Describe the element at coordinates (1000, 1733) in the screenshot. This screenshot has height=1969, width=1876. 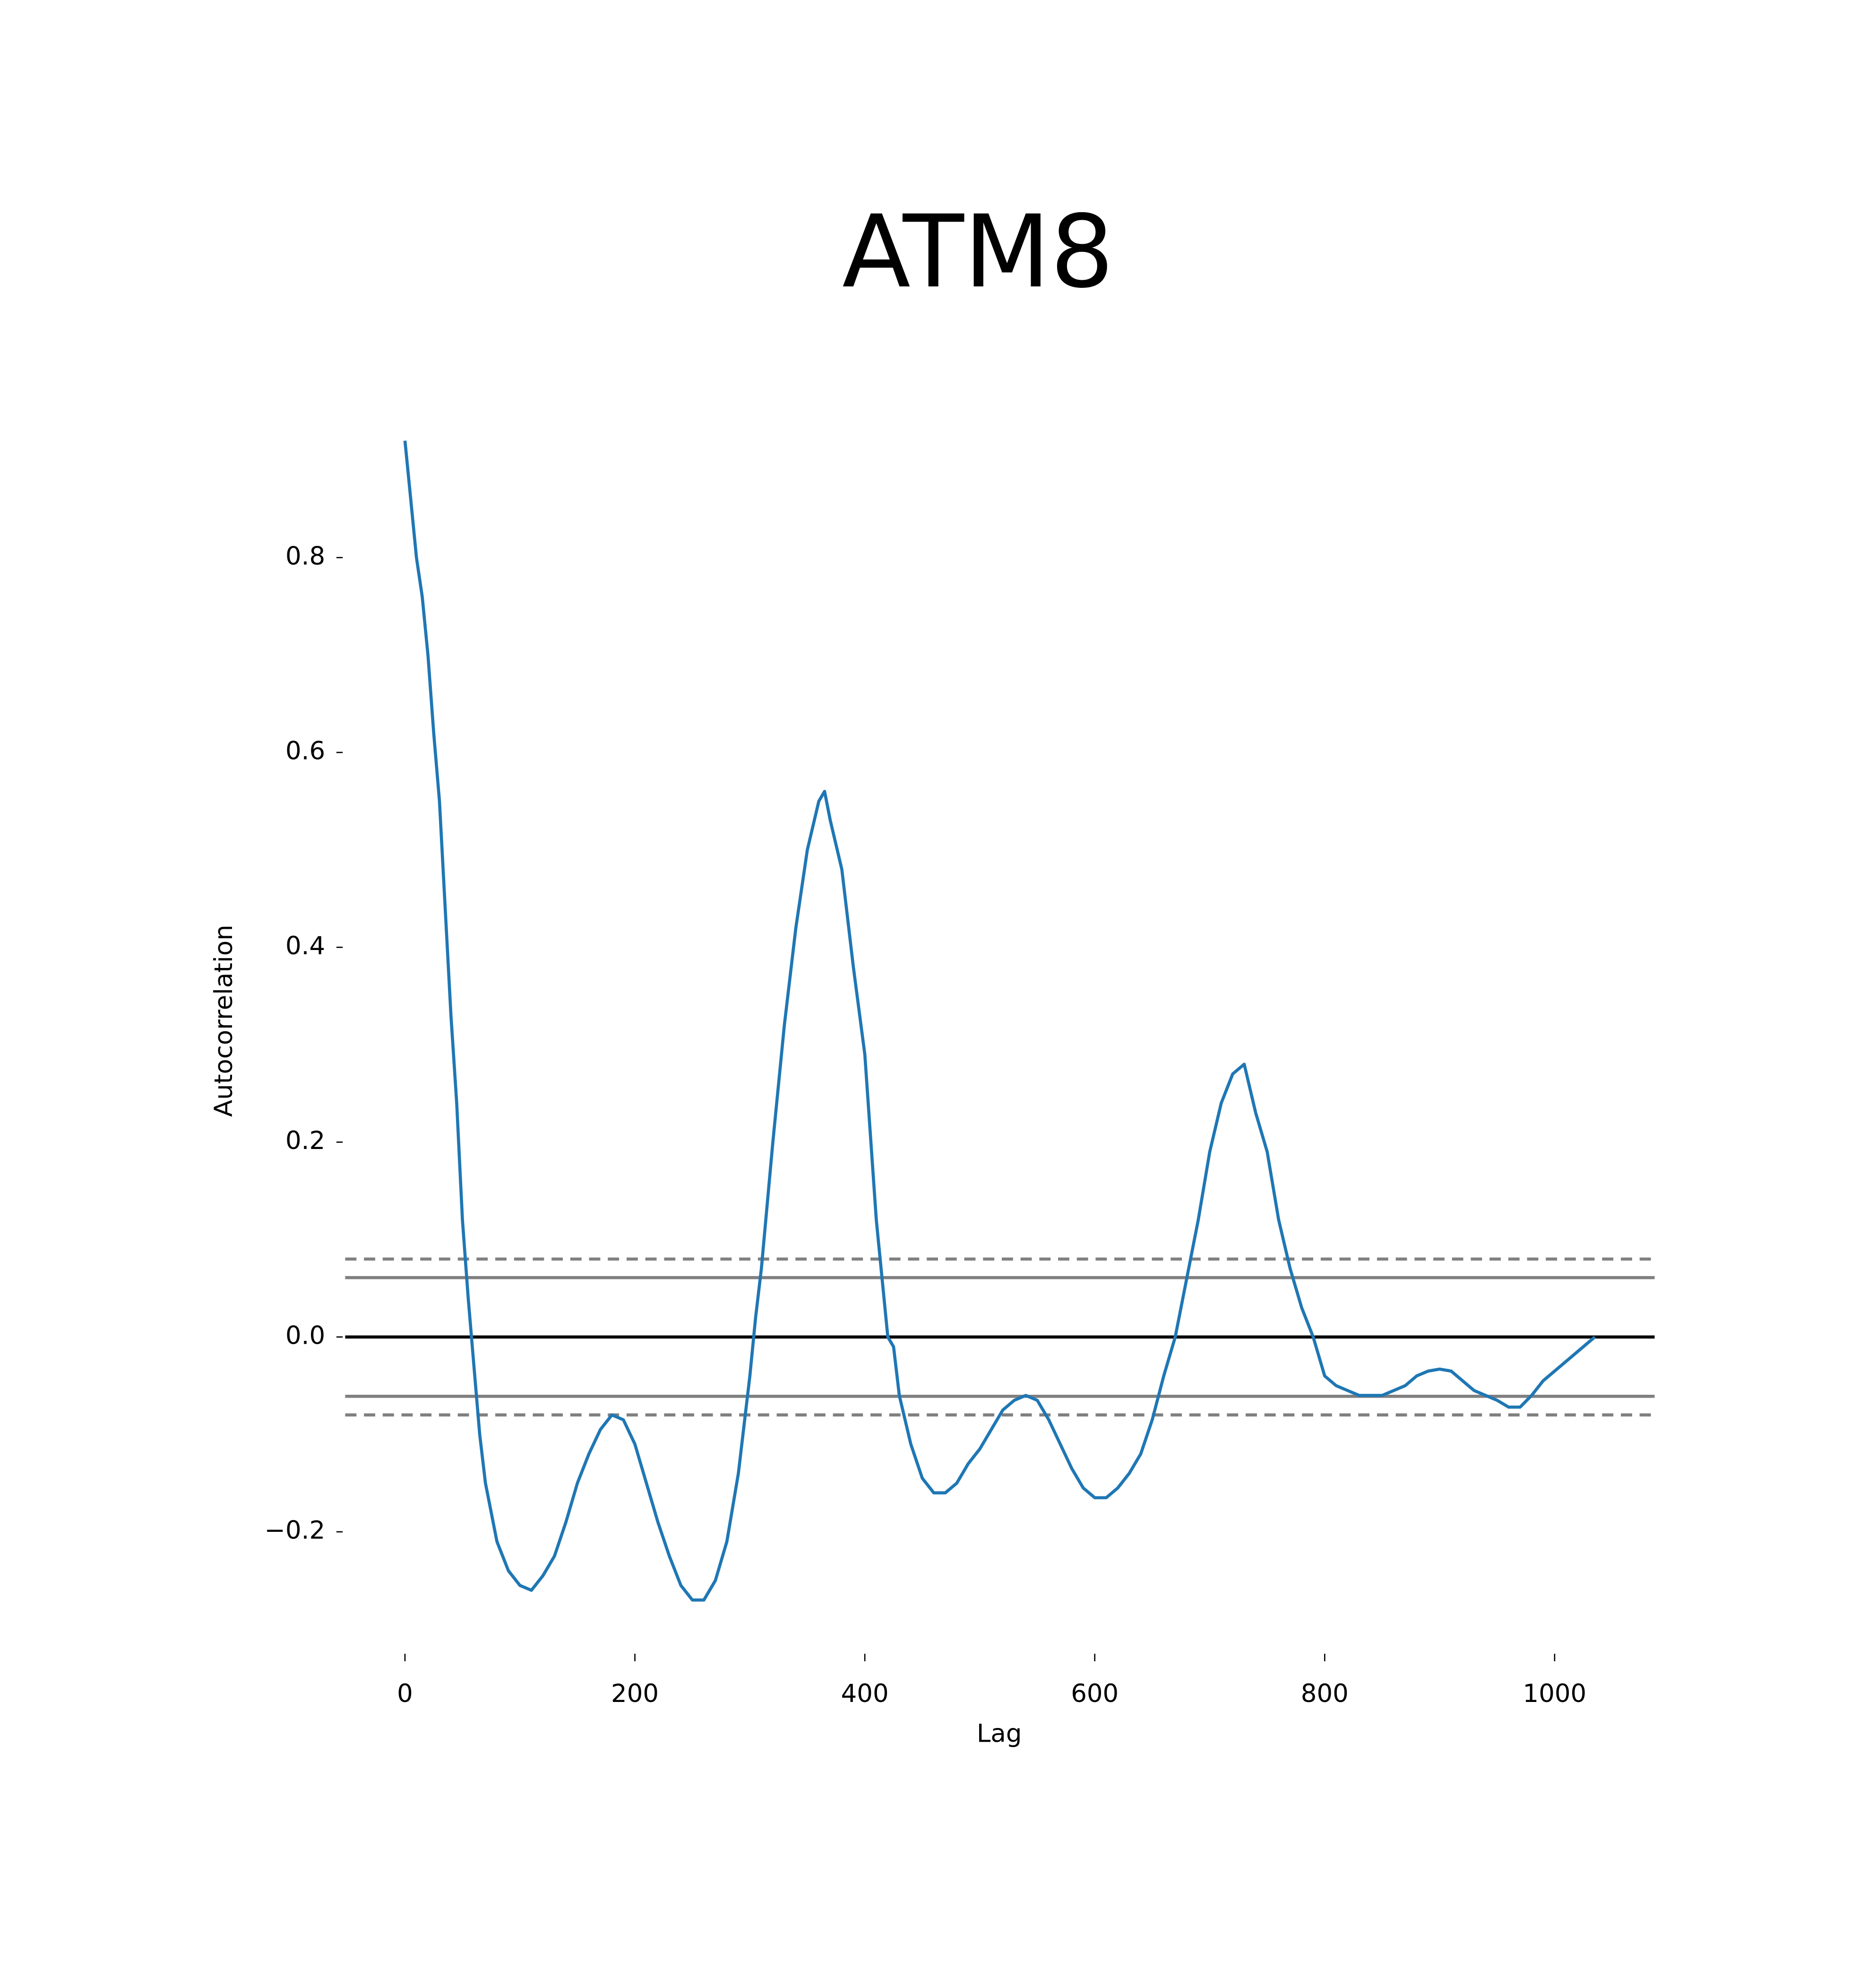
I see `x-axis-label: Lag` at that location.